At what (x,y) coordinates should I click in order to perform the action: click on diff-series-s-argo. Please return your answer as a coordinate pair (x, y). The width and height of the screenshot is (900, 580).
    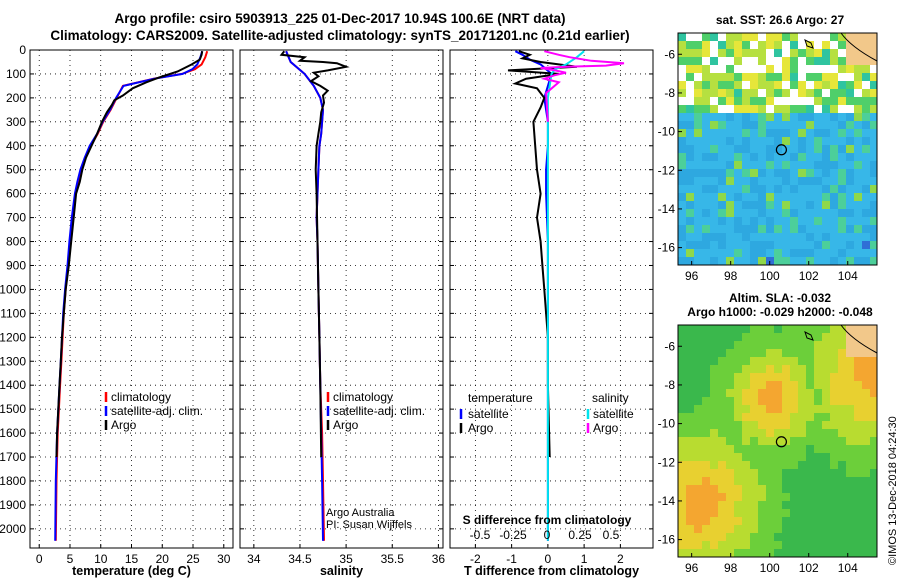
    Looking at the image, I should click on (582, 86).